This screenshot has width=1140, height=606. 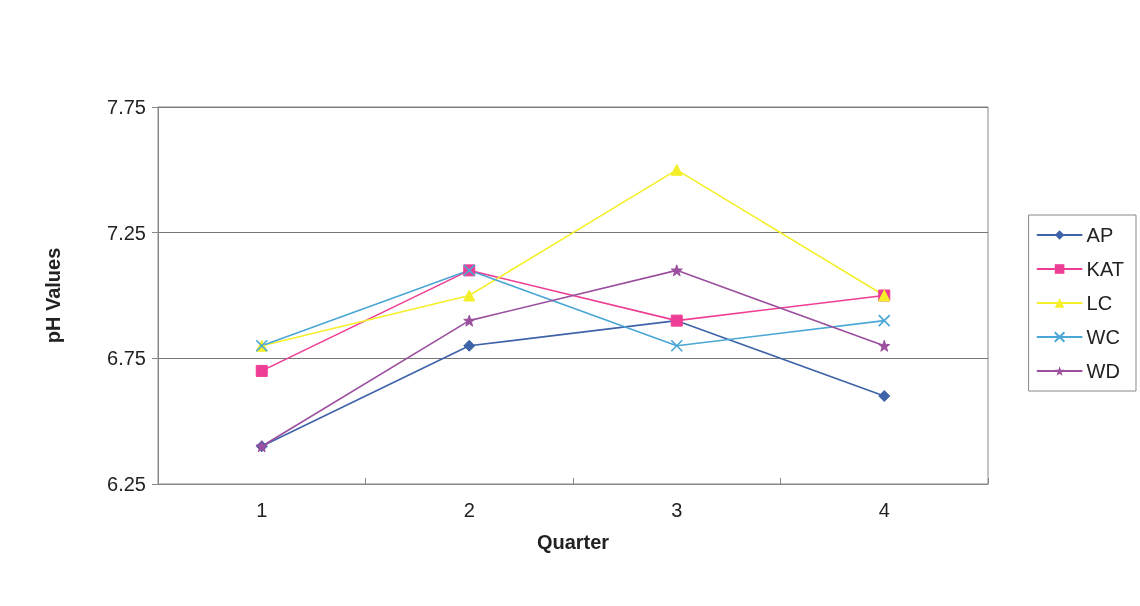 I want to click on legend-label: LC, so click(x=1099, y=303).